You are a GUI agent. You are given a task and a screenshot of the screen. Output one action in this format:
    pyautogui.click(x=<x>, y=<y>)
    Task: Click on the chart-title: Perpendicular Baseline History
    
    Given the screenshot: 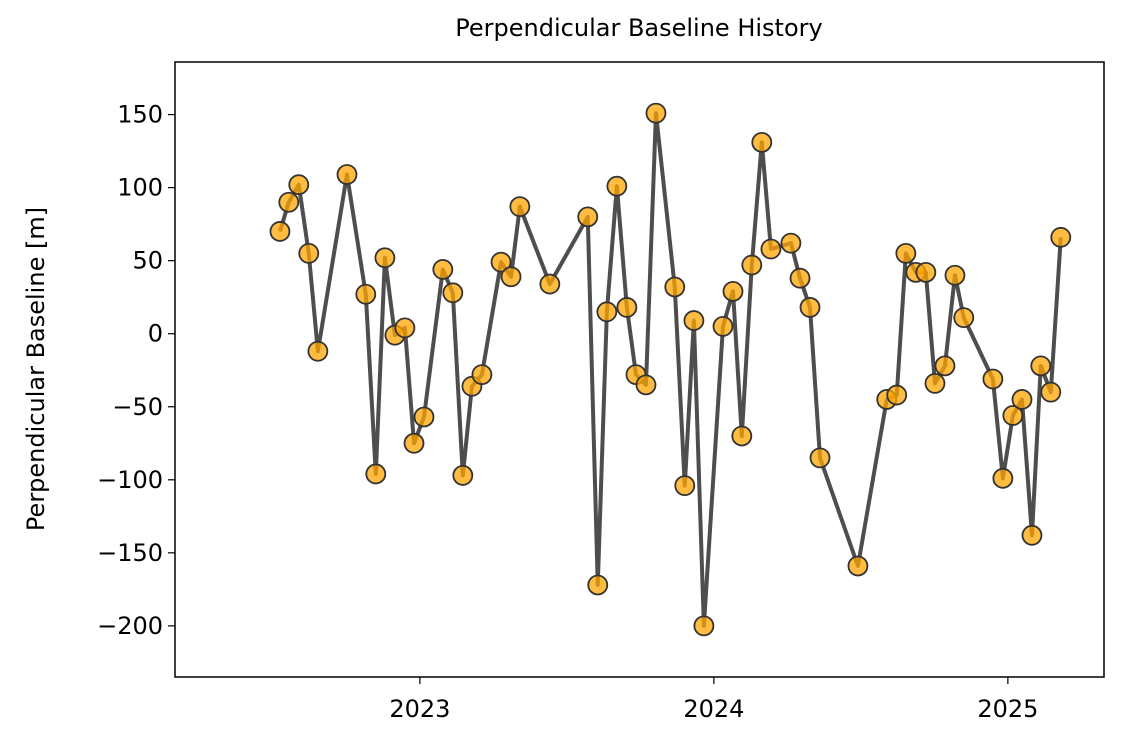 What is the action you would take?
    pyautogui.click(x=638, y=28)
    